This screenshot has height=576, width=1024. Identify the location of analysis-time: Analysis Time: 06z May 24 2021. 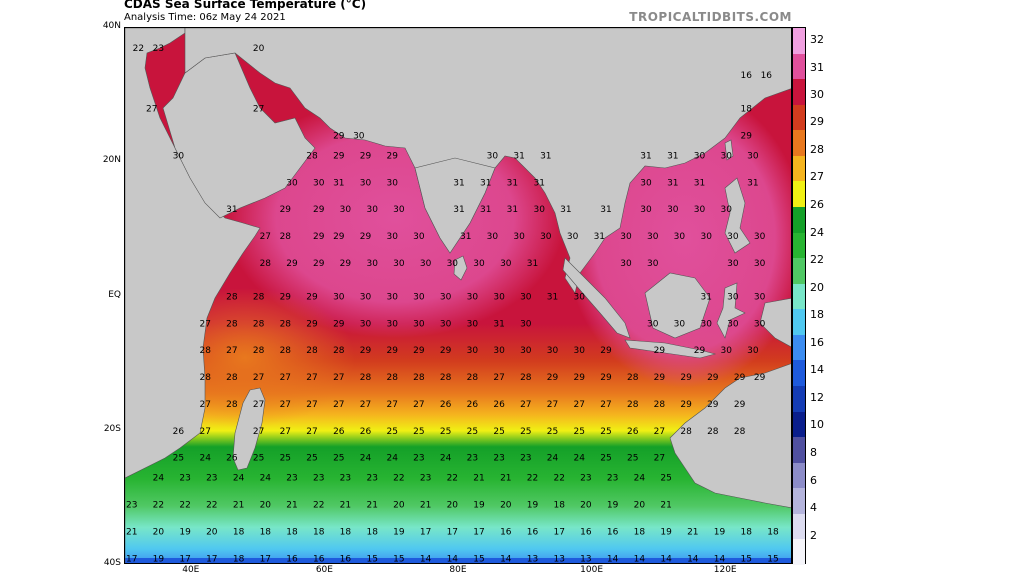
(205, 17).